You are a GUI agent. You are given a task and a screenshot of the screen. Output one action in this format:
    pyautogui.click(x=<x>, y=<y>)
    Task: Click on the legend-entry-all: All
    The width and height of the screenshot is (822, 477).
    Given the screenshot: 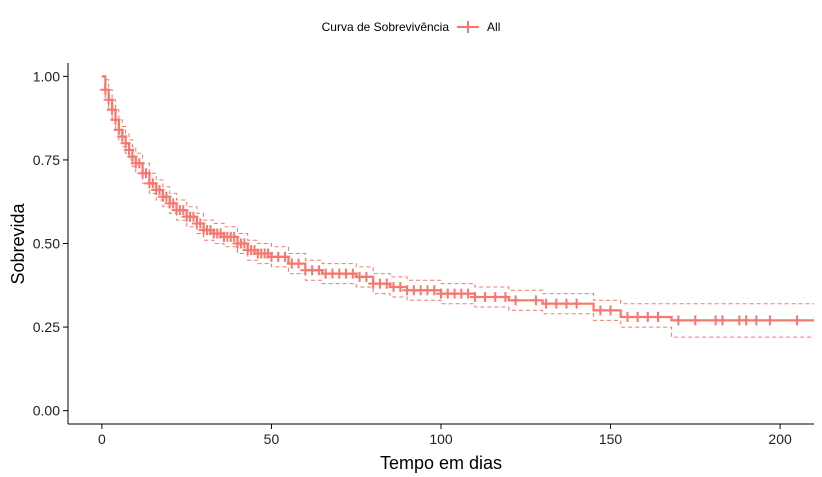 What is the action you would take?
    pyautogui.click(x=494, y=27)
    